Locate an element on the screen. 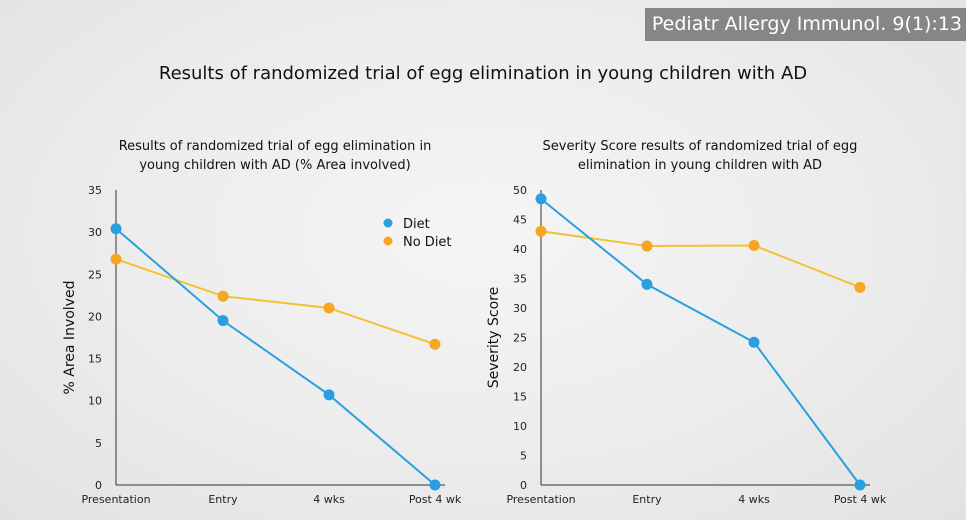  y-tick-label: 40 is located at coordinates (520, 249).